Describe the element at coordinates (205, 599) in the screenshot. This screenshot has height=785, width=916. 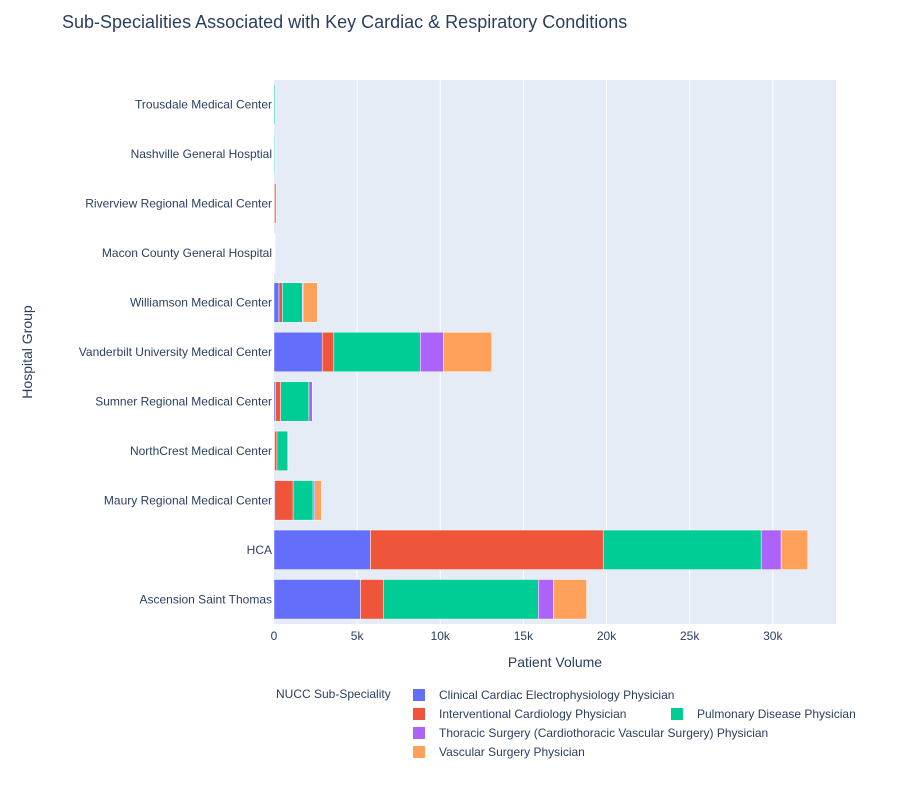
I see `y-tick-label: Ascension Saint Thomas` at that location.